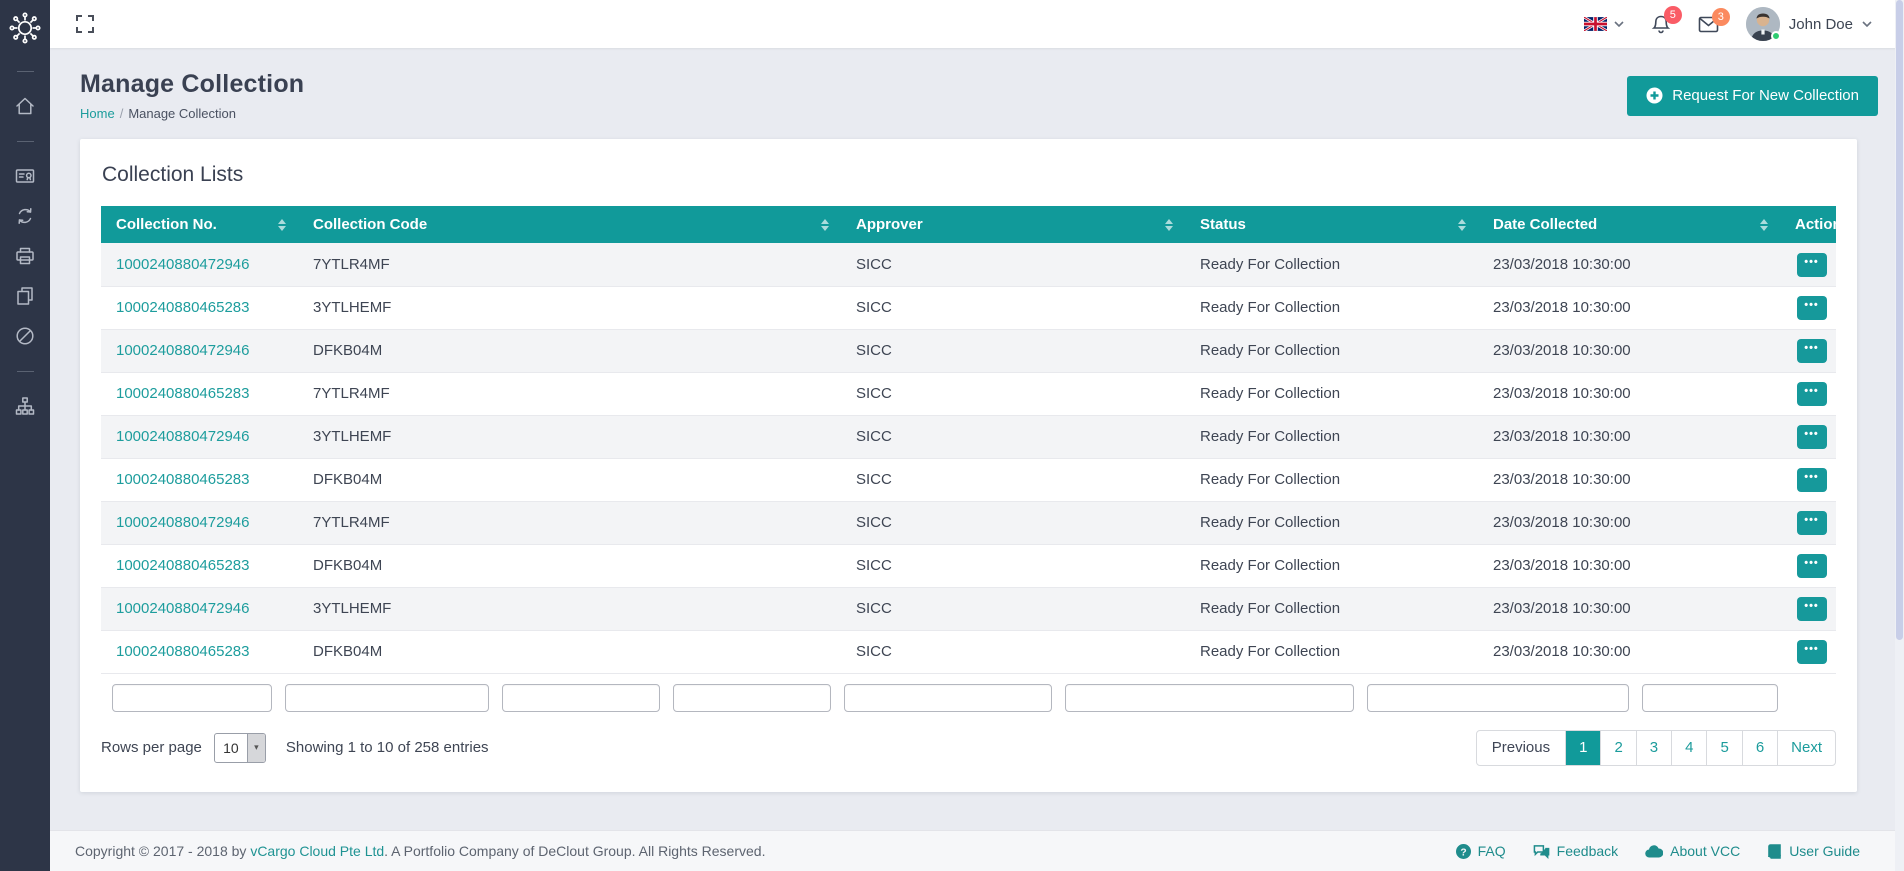 This screenshot has height=871, width=1904. I want to click on column-header-status: Status, so click(1331, 224).